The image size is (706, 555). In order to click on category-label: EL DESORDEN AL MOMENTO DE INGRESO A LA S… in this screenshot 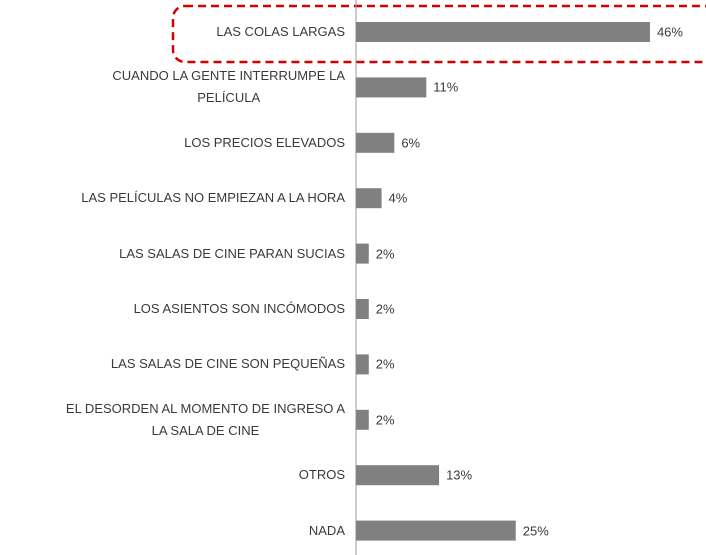, I will do `click(205, 419)`.